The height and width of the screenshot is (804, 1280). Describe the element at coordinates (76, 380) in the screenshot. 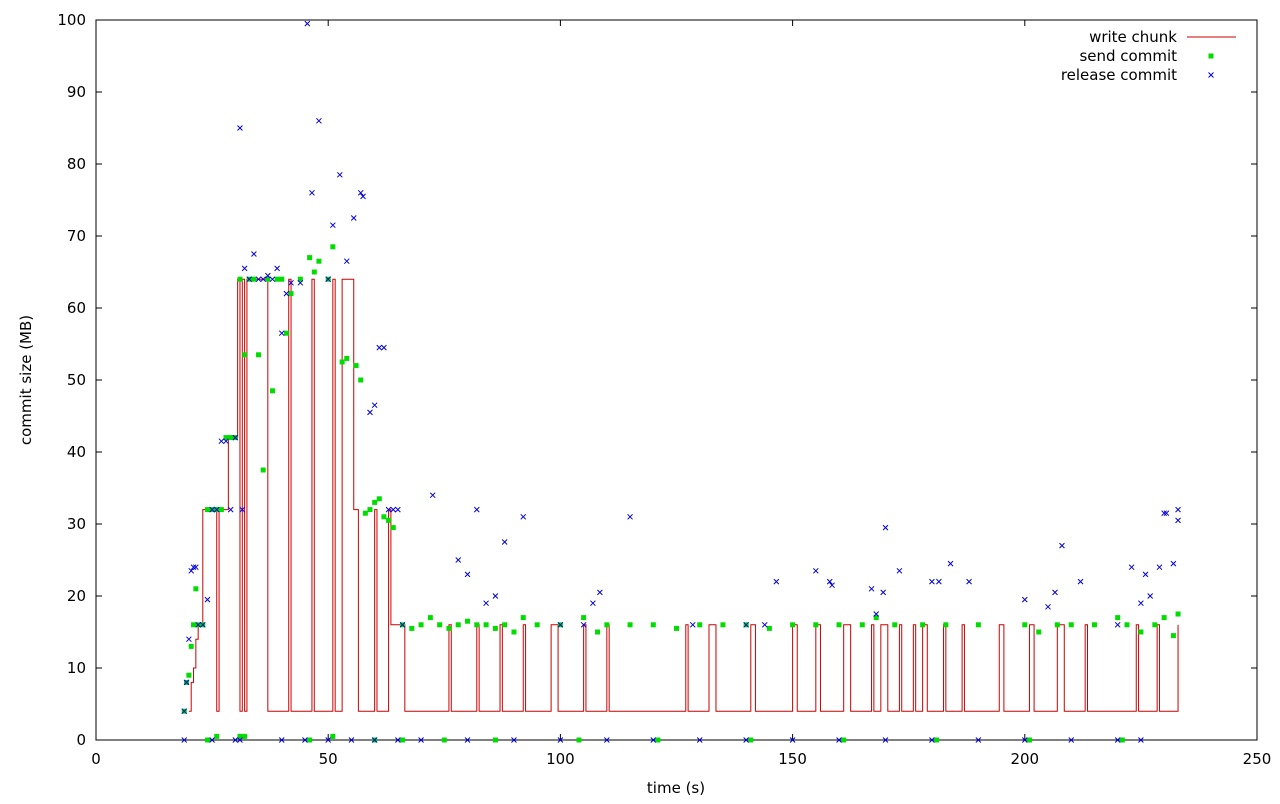

I see `y-tick-label: 50` at that location.